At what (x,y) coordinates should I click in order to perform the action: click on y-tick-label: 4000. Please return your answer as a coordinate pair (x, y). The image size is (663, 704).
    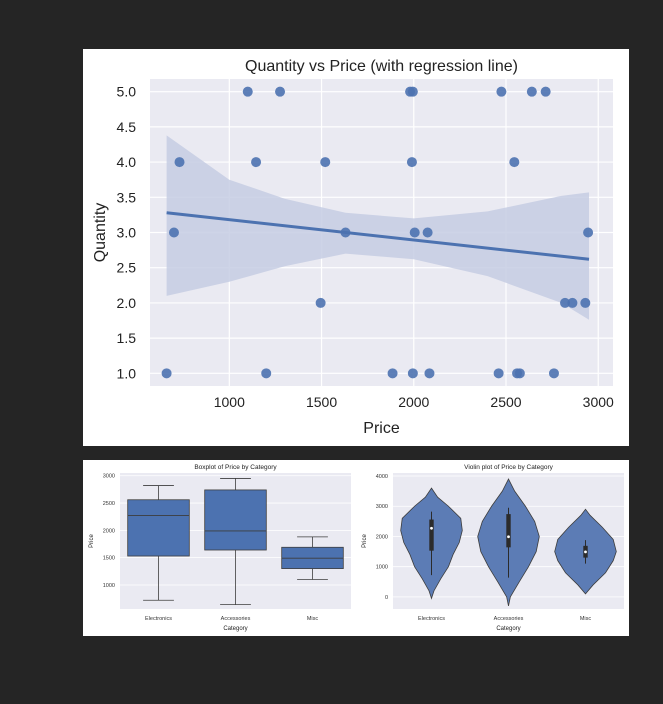
    Looking at the image, I should click on (382, 477).